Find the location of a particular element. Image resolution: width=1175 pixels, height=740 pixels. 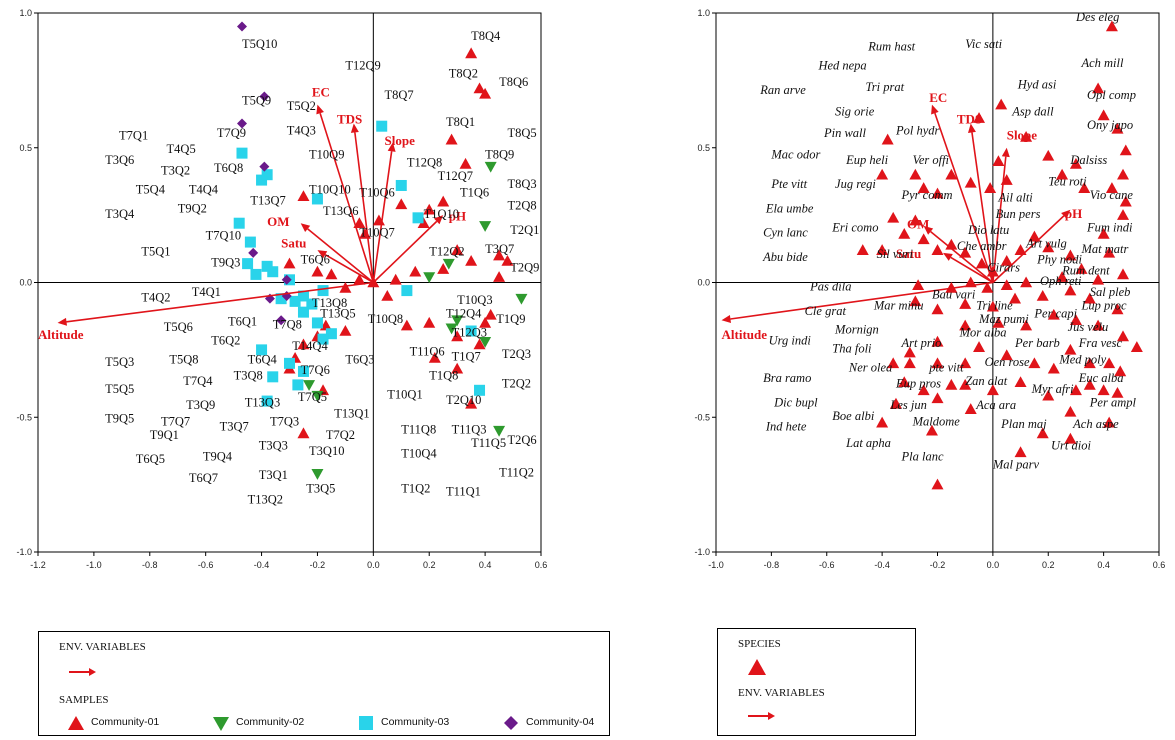

sample-label: T12Q7 is located at coordinates (455, 176).